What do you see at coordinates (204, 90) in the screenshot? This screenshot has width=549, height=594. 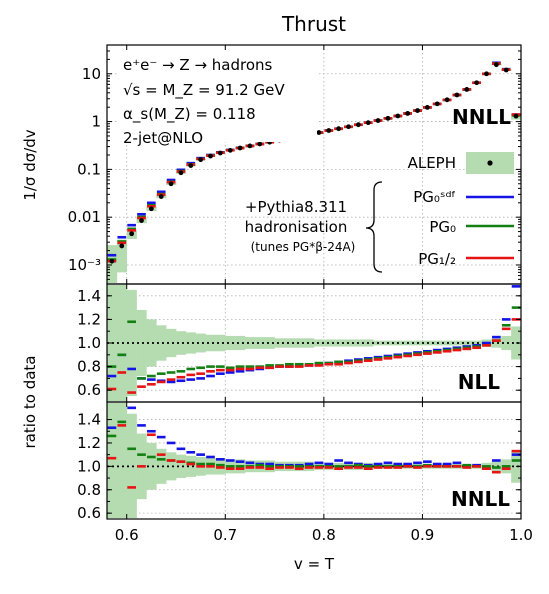 I see `energy-annotation: √s = M_Z = 91.2 GeV` at bounding box center [204, 90].